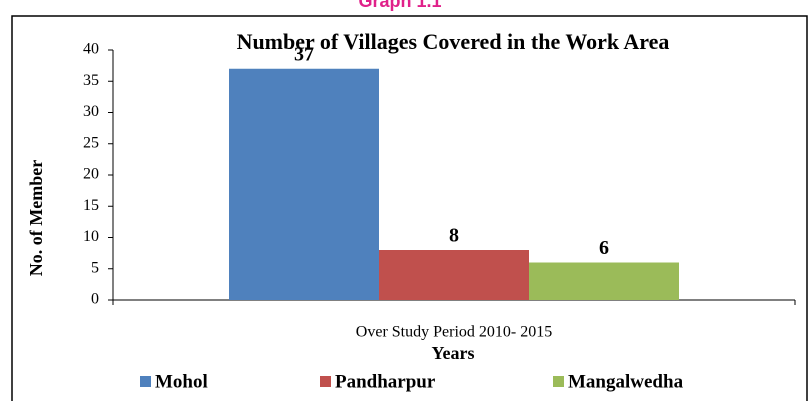 The image size is (810, 401). Describe the element at coordinates (626, 381) in the screenshot. I see `legend-label: Mangalwedha` at that location.